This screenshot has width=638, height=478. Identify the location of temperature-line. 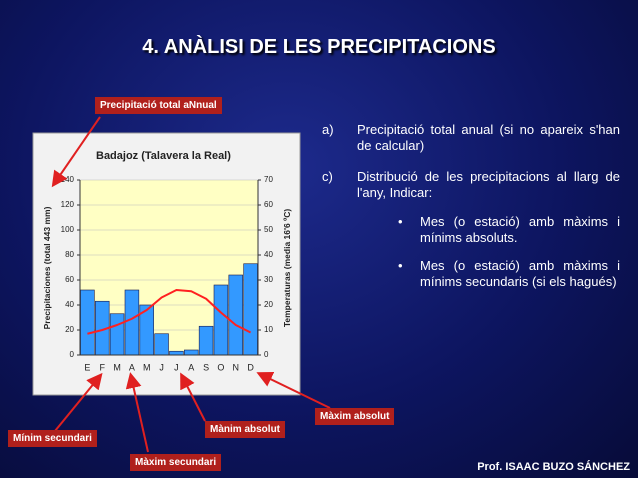
(169, 312).